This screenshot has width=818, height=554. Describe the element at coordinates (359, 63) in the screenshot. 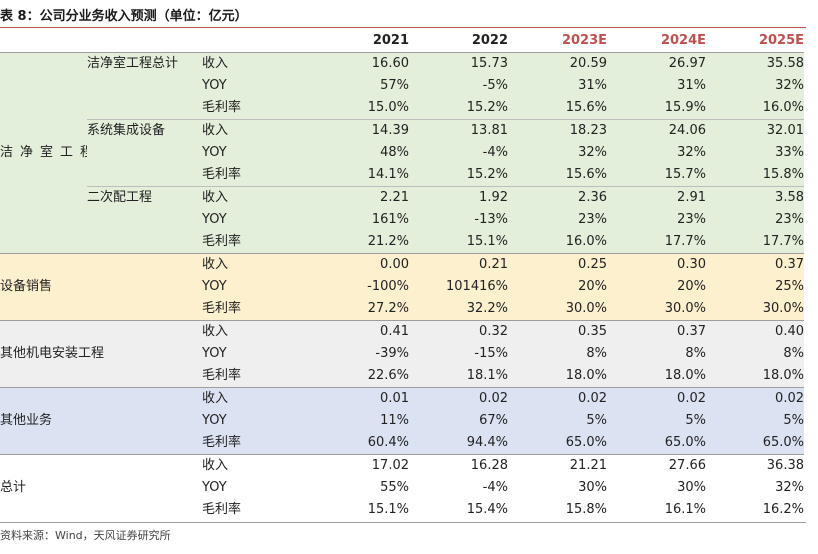

I see `value-cell: 16.60` at that location.